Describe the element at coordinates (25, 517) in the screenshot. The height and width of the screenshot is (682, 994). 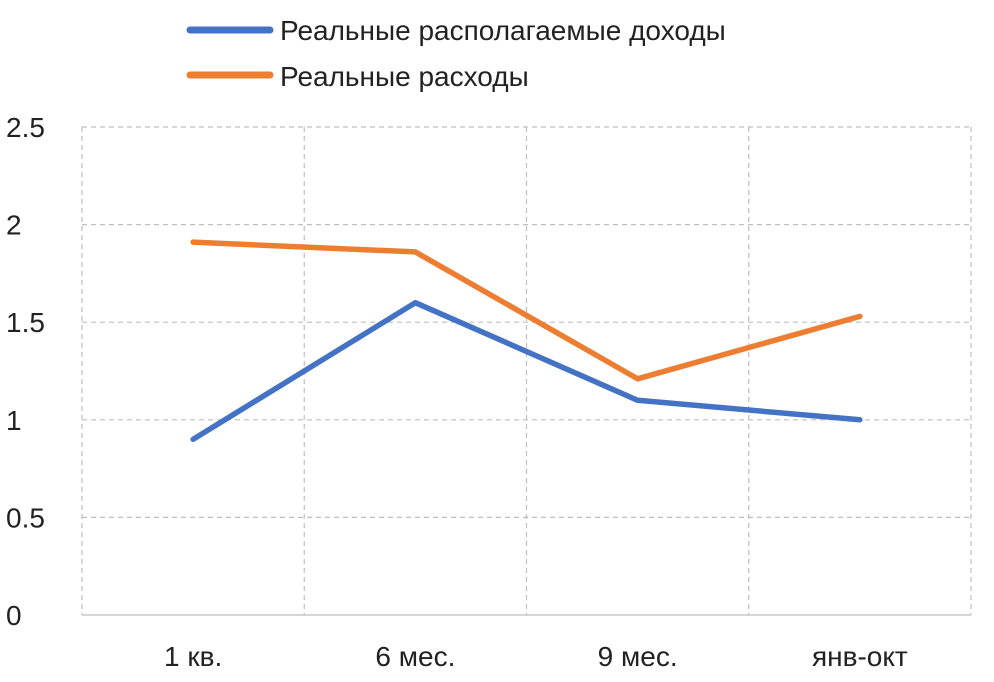
I see `y-tick-label: 0.5` at that location.